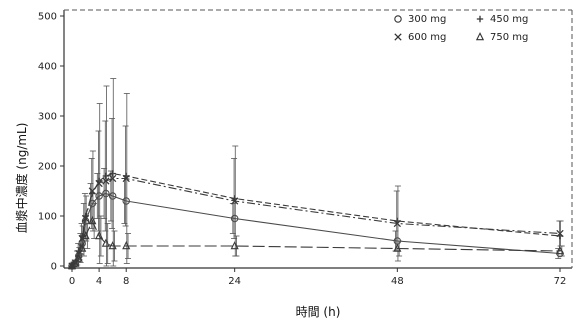 This screenshot has height=323, width=576. I want to click on x-axis: 0 4 8 24 48 72, so click(318, 277).